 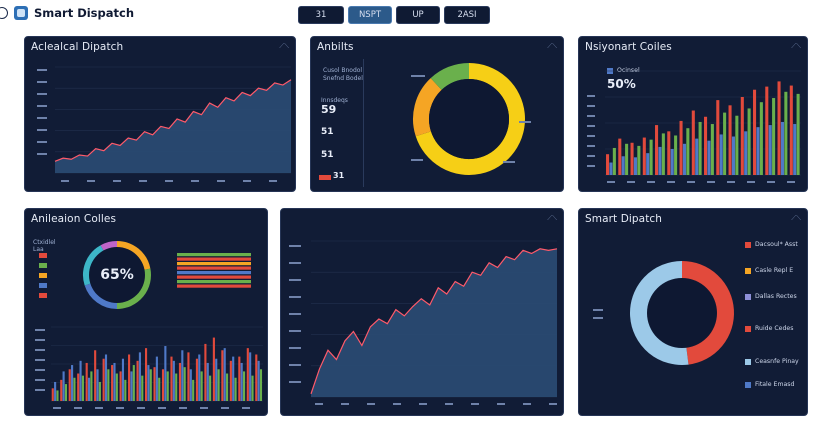 I want to click on panel-anileaion-colles: Anileaion Colles Ctxidlel Laa 65%, so click(x=146, y=312).